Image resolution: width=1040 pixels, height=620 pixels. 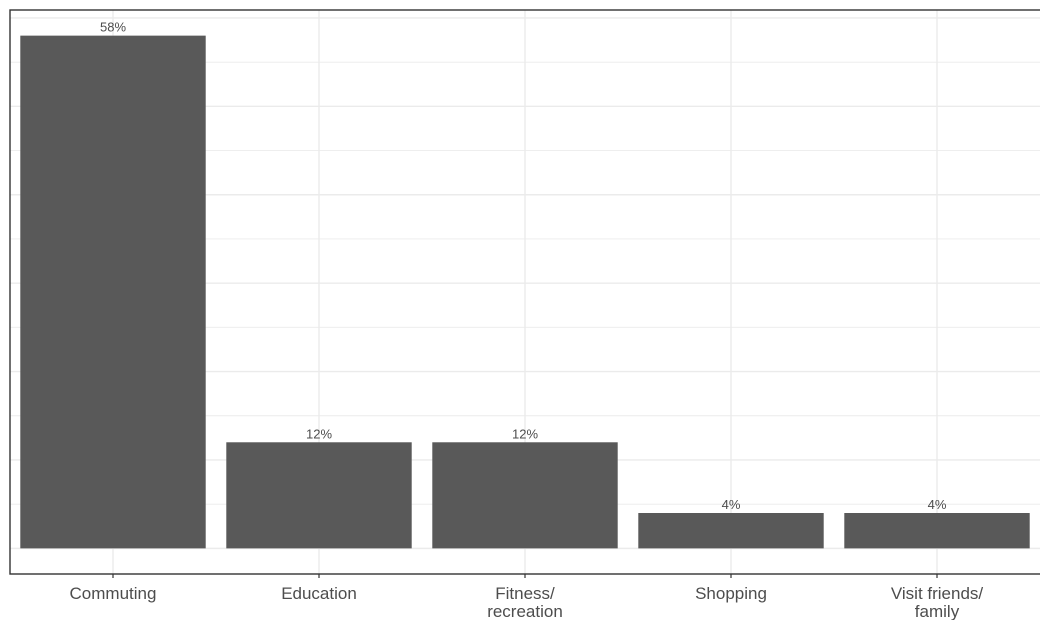 What do you see at coordinates (525, 602) in the screenshot?
I see `x-tick-label: Fitness/recreation` at bounding box center [525, 602].